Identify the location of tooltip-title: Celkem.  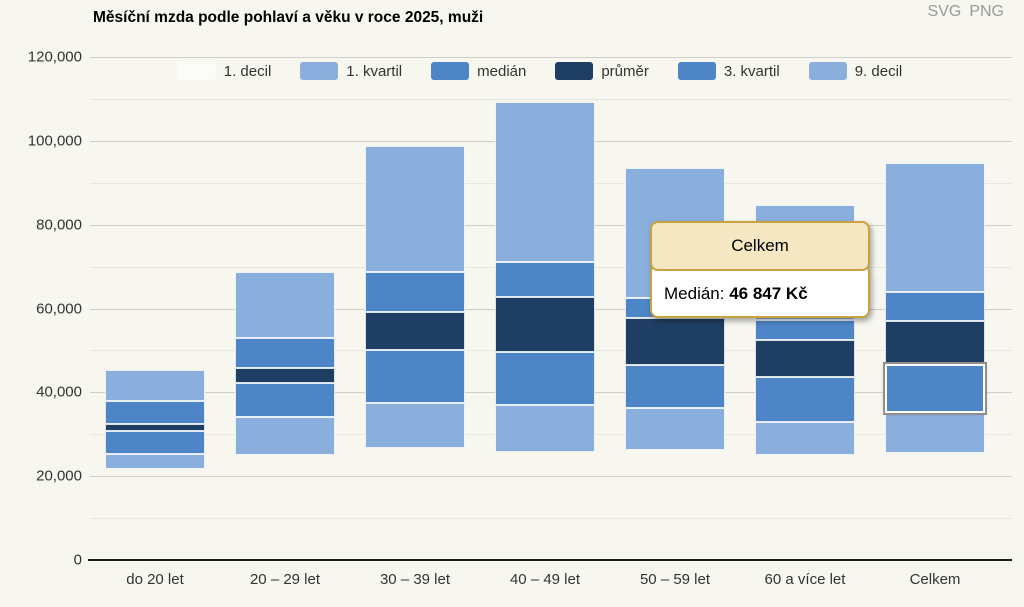
(760, 246).